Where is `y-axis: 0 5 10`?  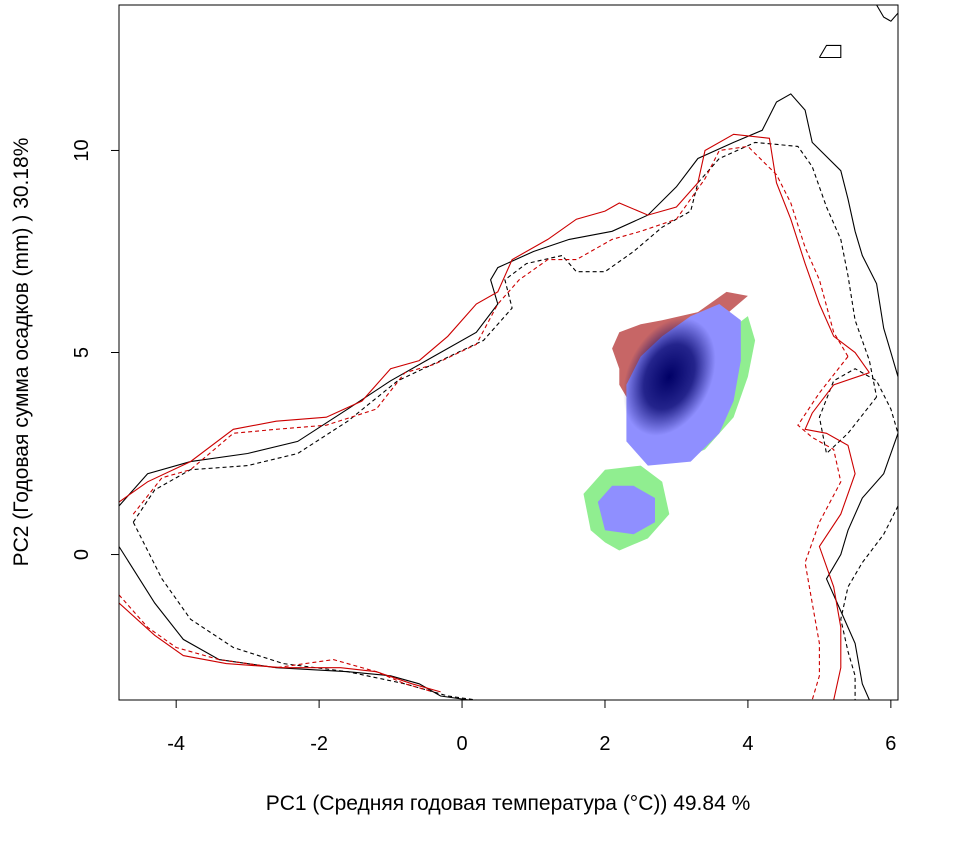 y-axis: 0 5 10 is located at coordinates (95, 349).